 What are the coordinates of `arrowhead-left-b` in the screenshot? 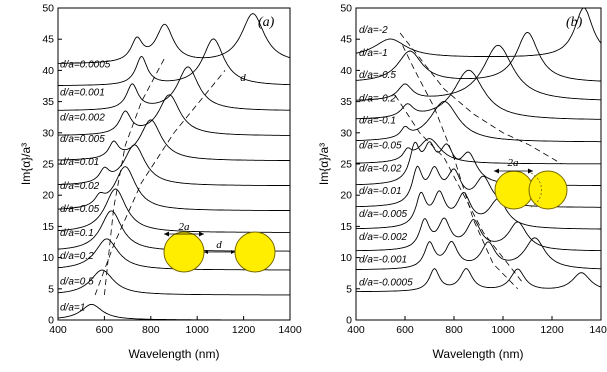 It's located at (496, 171).